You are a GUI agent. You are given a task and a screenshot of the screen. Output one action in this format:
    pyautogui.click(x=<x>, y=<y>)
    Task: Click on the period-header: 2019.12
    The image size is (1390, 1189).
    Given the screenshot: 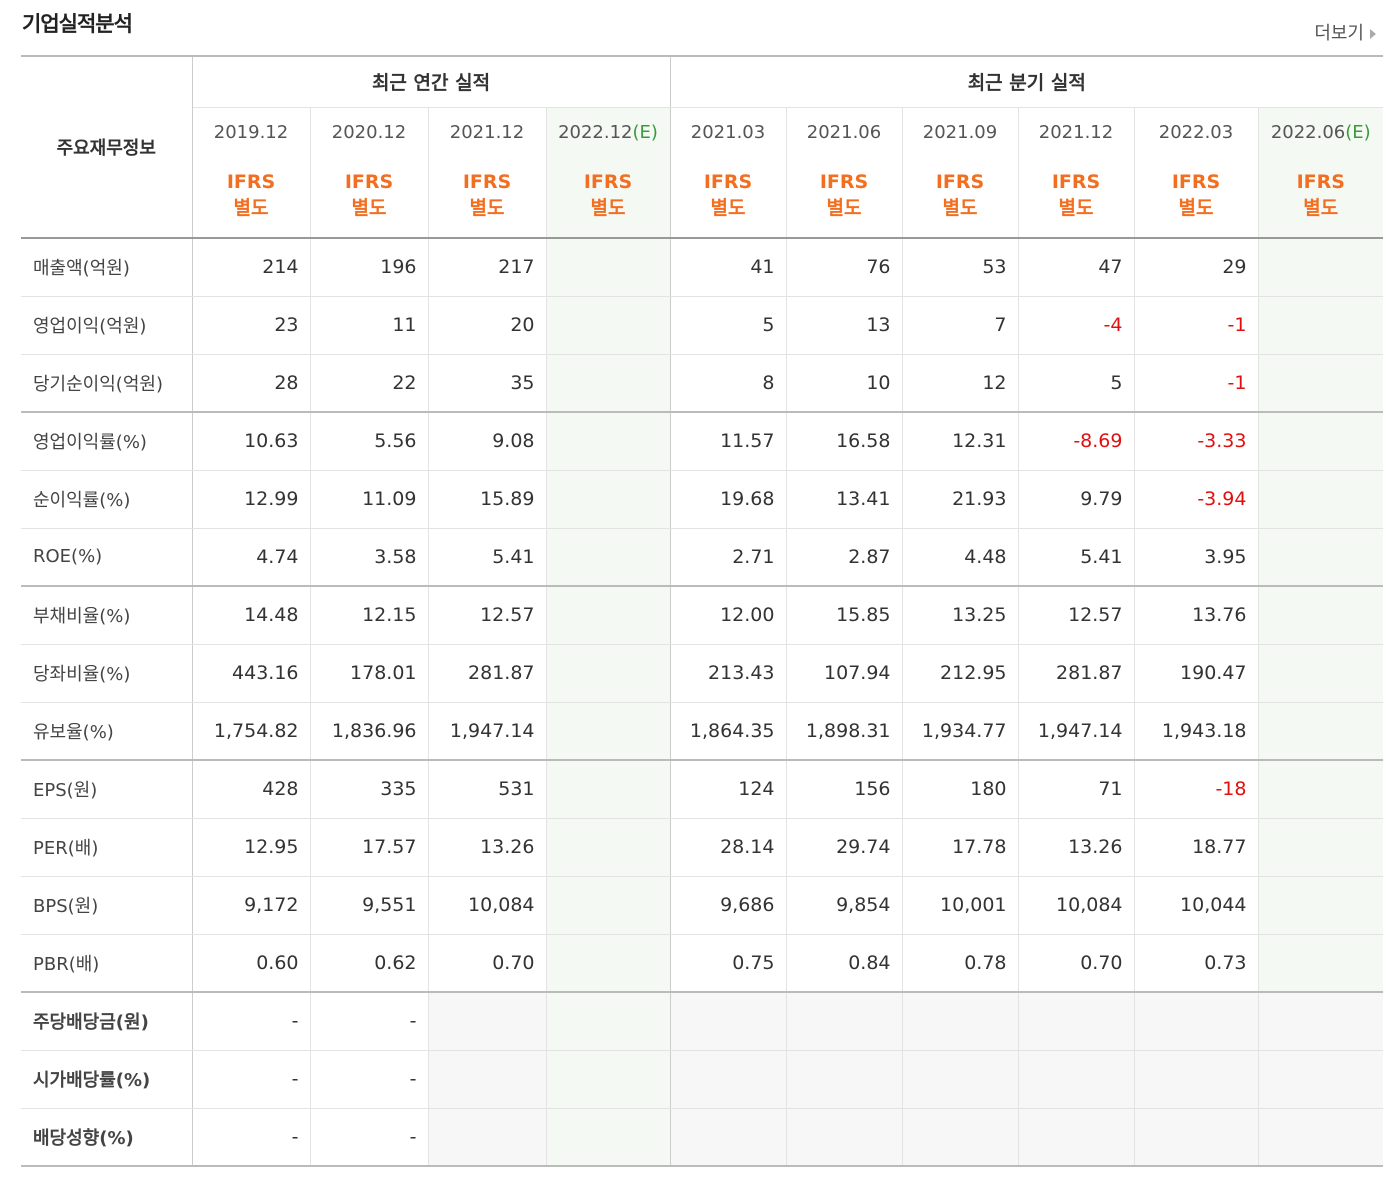 What is the action you would take?
    pyautogui.click(x=250, y=132)
    